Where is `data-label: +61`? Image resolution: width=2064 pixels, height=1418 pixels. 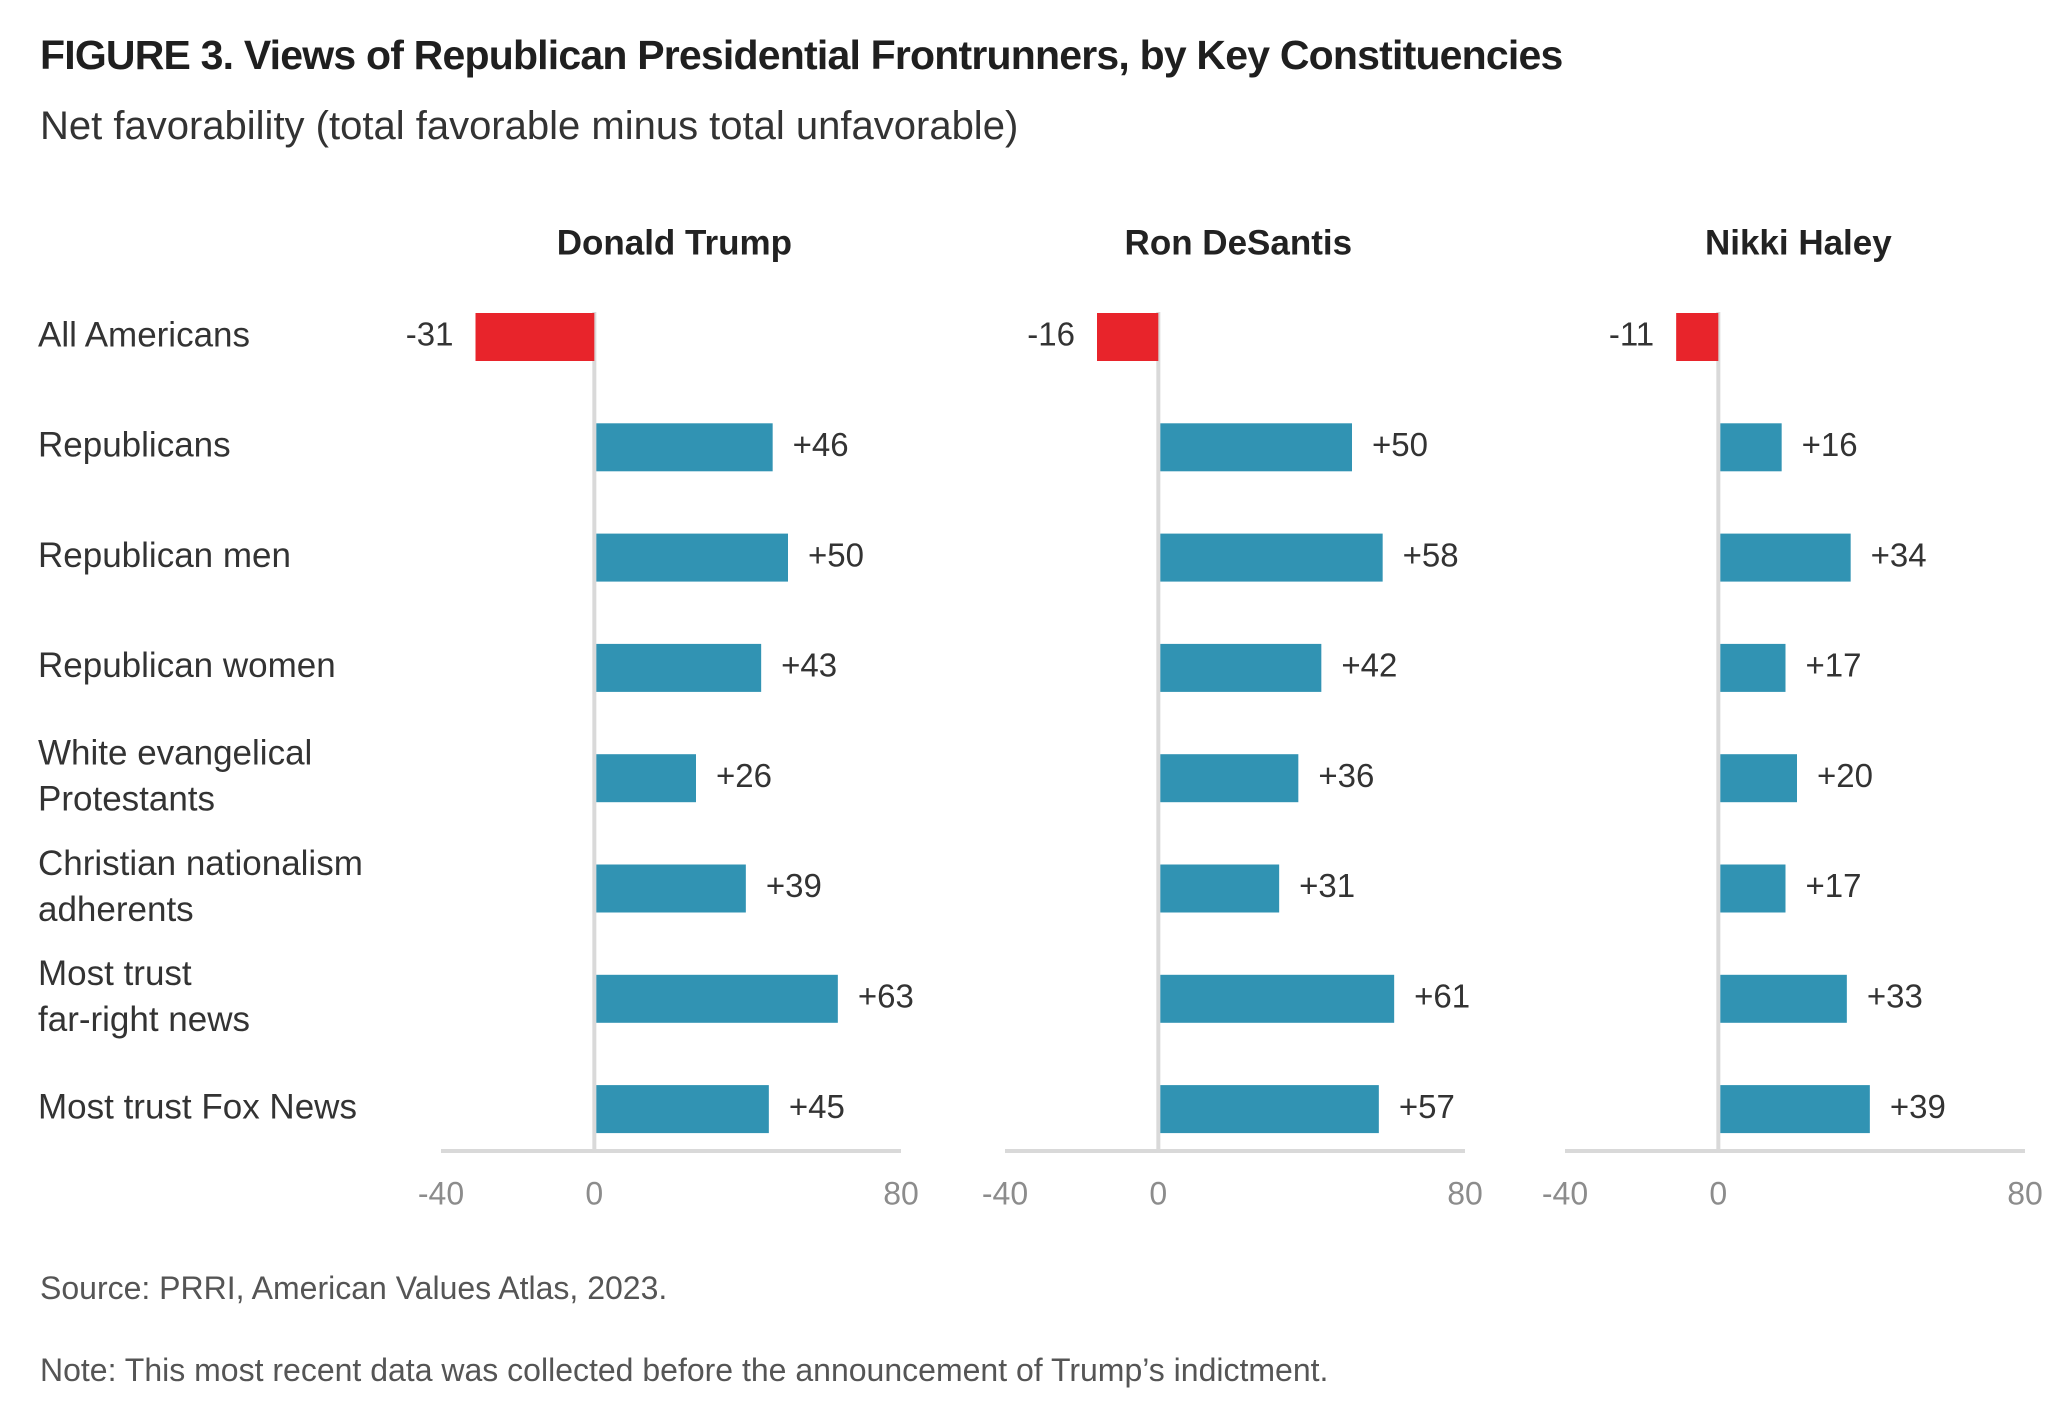
data-label: +61 is located at coordinates (1442, 996).